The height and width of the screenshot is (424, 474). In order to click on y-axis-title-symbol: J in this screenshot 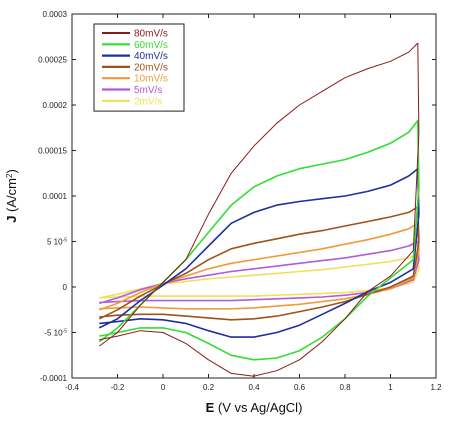, I will do `click(11, 219)`.